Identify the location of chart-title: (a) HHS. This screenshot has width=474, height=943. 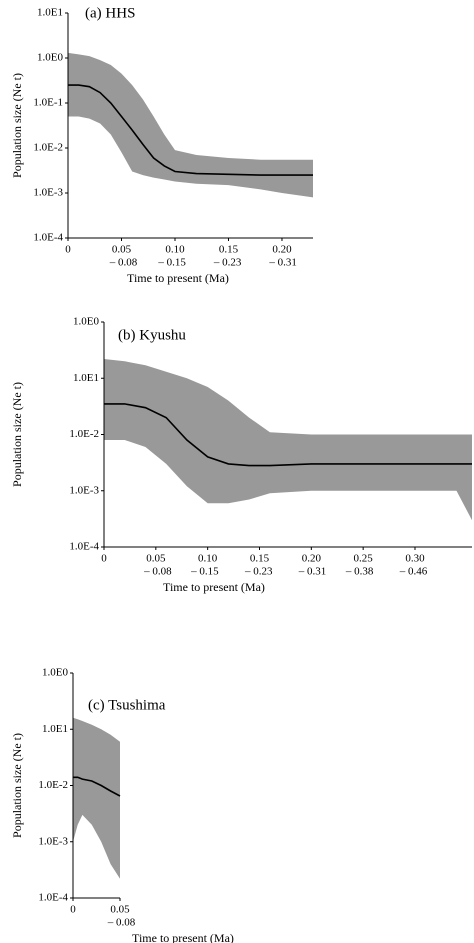
(110, 13).